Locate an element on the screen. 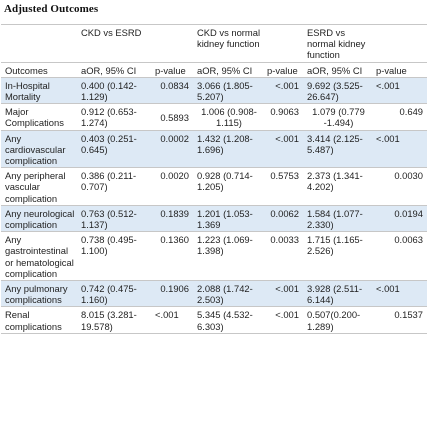 The width and height of the screenshot is (430, 428). ckd-normal-aor: 2.088 (1.742-2.503) is located at coordinates (228, 294).